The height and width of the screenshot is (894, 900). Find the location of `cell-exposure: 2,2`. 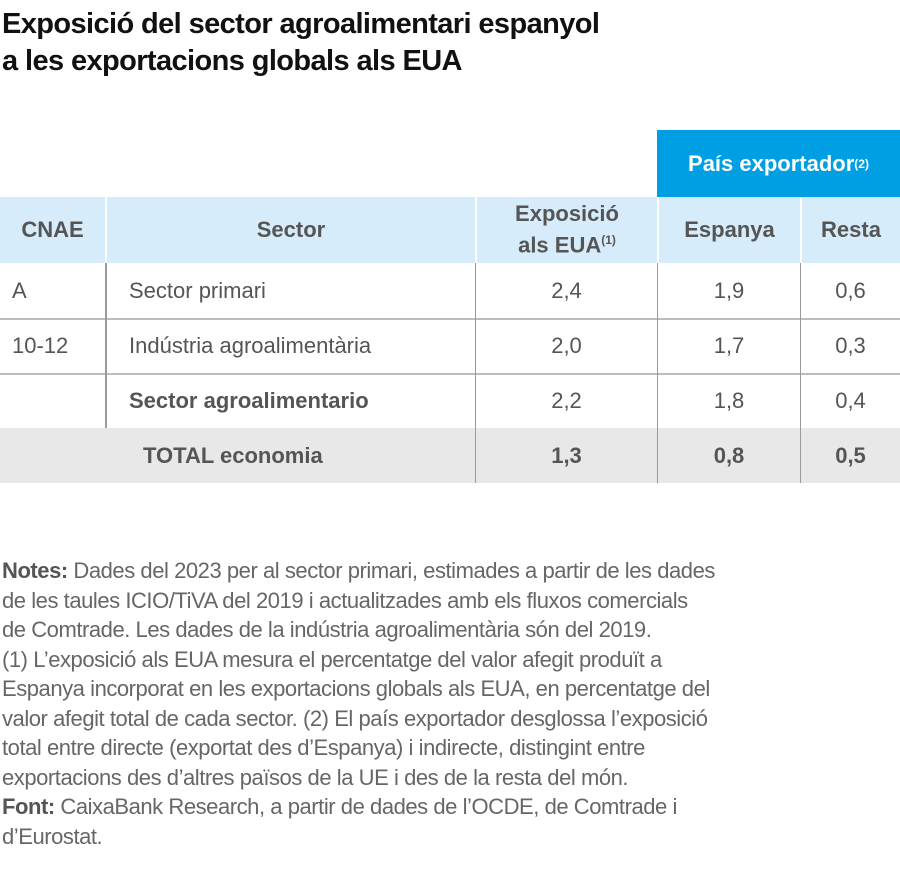

cell-exposure: 2,2 is located at coordinates (566, 400).